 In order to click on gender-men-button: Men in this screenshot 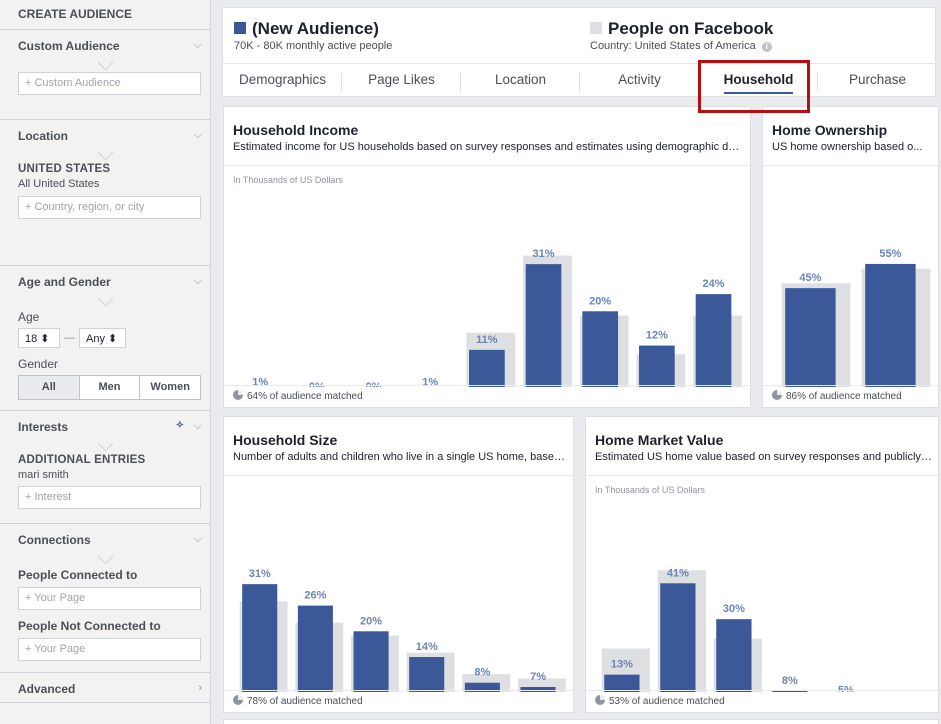, I will do `click(109, 387)`.